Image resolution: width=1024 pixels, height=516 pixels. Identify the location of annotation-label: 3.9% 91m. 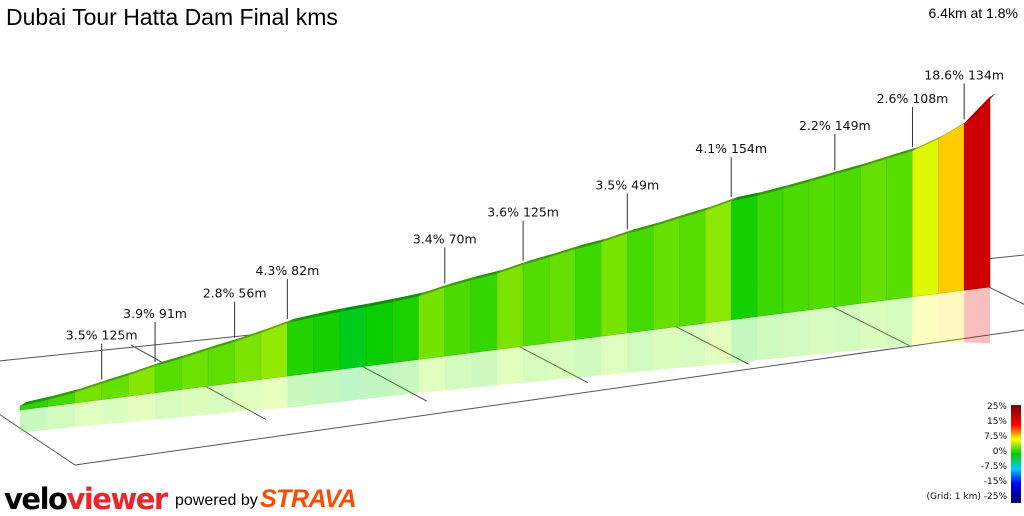
(155, 313).